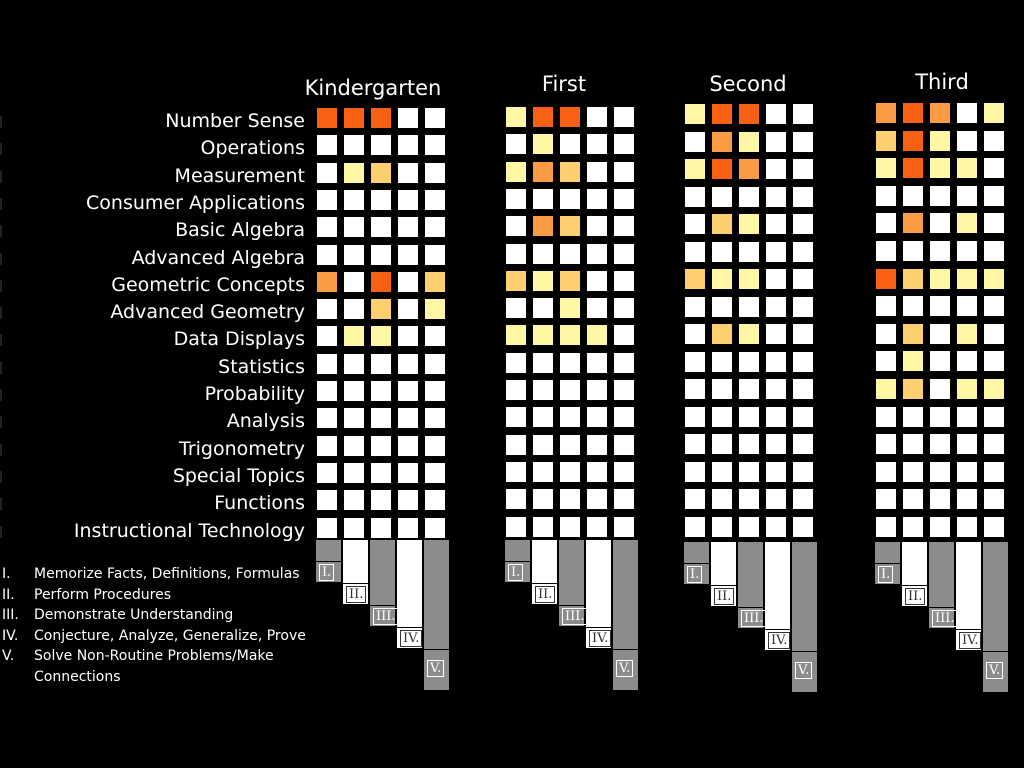 This screenshot has width=1024, height=768. I want to click on legend-text: Conjecture, Analyze, Generalize, Prove, so click(170, 635).